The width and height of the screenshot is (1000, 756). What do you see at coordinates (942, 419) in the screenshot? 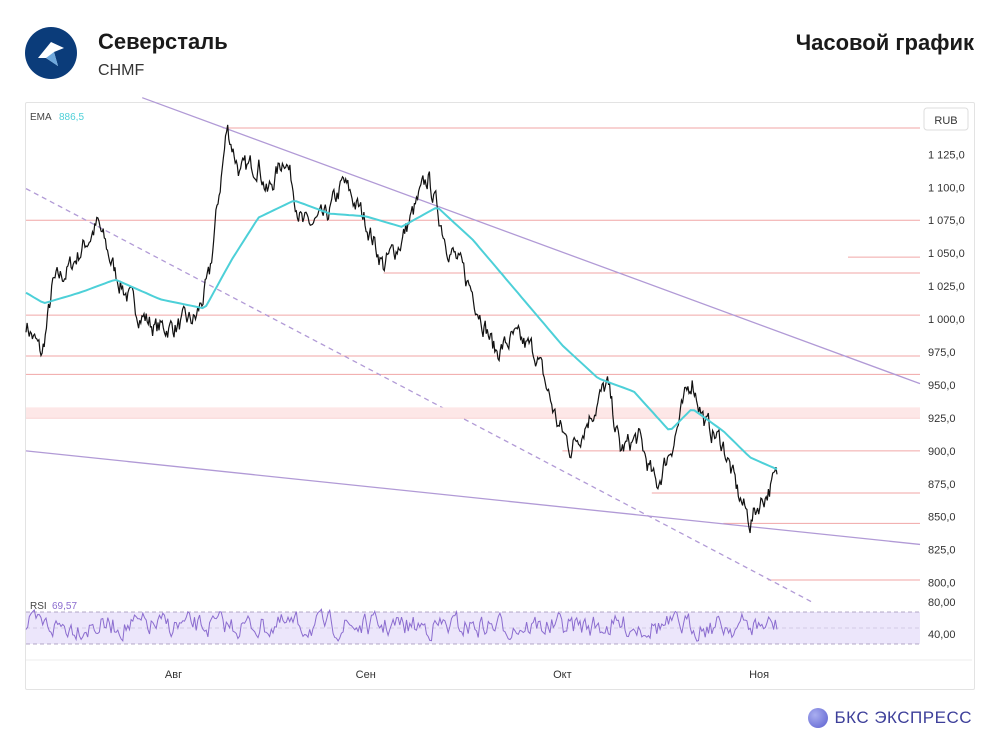
I see `y-tick-label: 925,0` at bounding box center [942, 419].